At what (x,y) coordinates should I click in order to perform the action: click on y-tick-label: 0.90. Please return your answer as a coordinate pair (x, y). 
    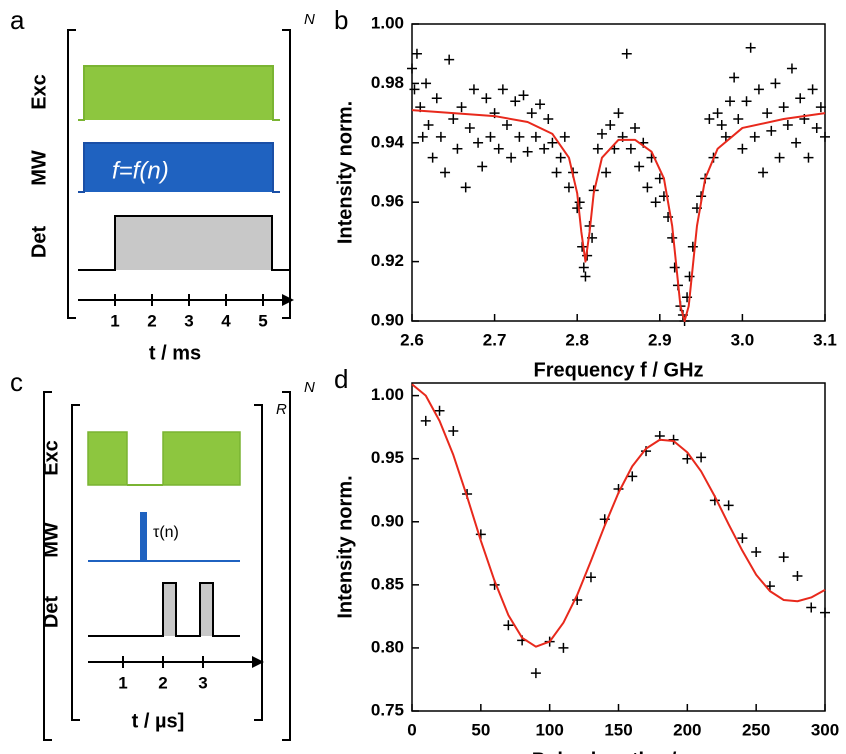
    Looking at the image, I should click on (387, 520).